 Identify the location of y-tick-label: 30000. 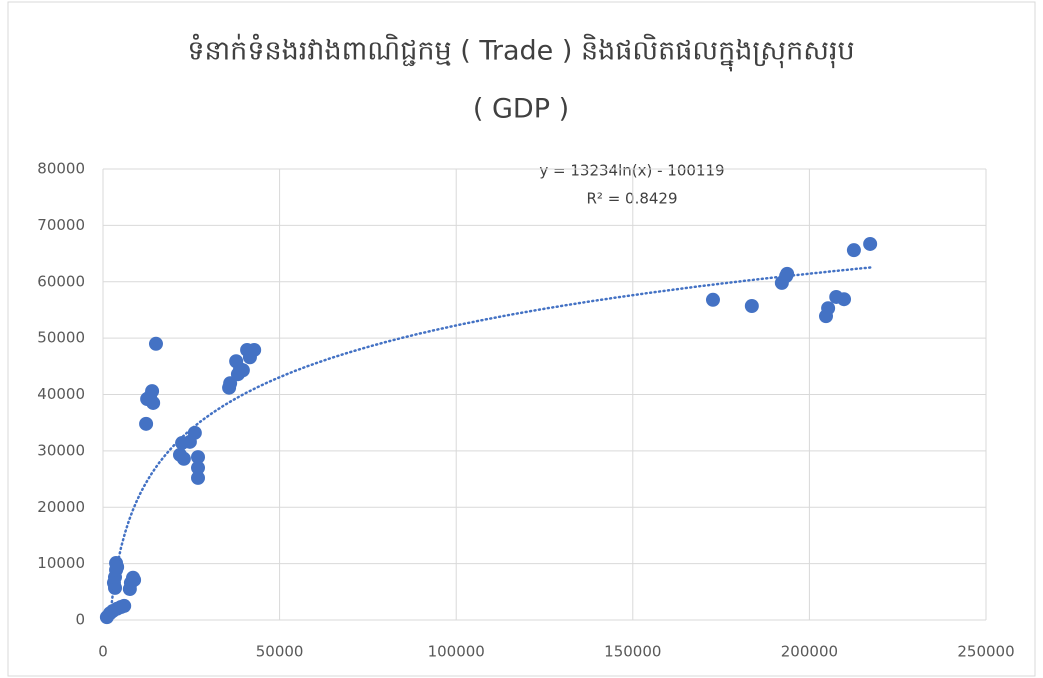
(61, 450).